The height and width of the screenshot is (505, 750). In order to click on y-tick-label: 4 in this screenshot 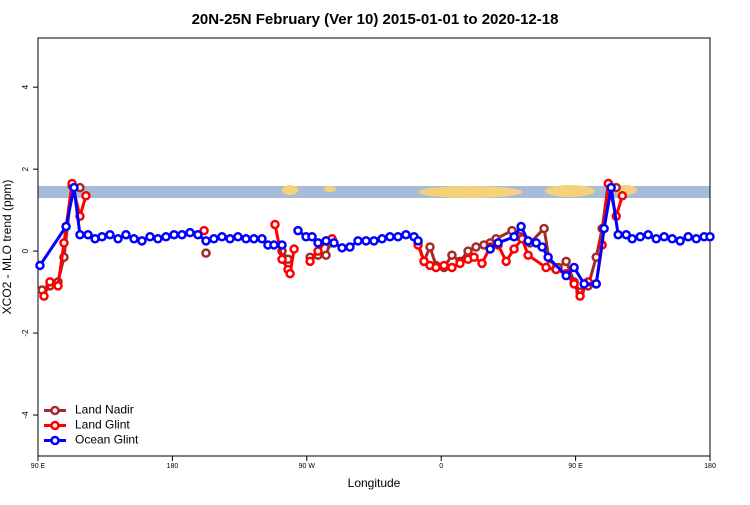, I will do `click(25, 86)`.